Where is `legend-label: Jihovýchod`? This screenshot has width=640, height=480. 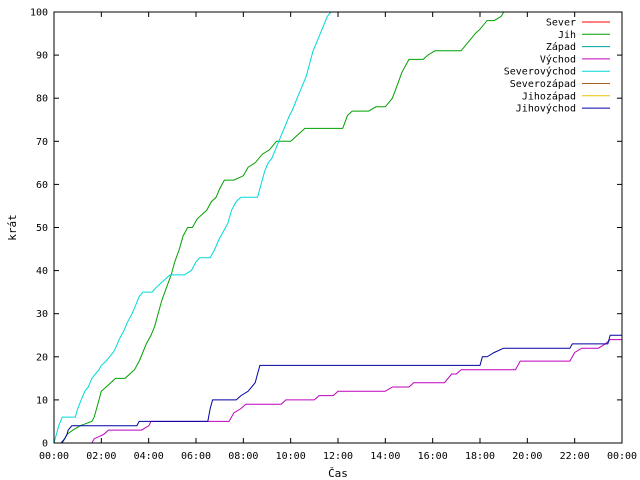
legend-label: Jihovýchod is located at coordinates (546, 109).